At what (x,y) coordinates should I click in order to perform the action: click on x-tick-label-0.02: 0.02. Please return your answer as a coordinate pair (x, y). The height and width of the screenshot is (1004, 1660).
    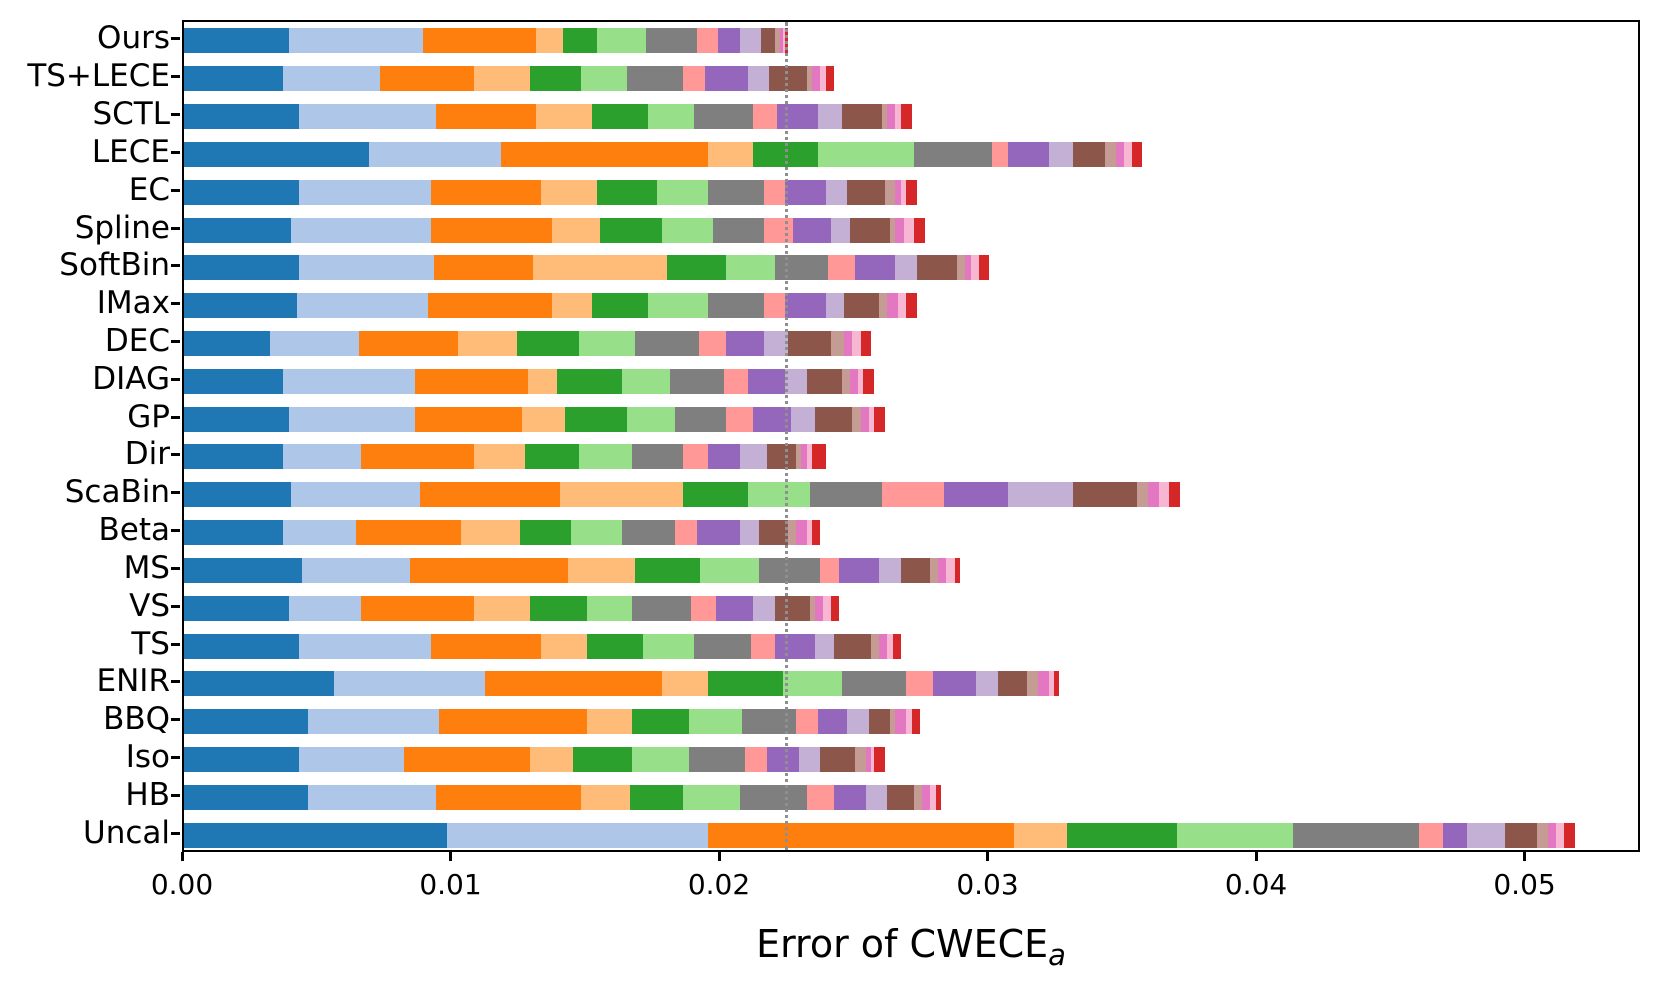
    Looking at the image, I should click on (719, 884).